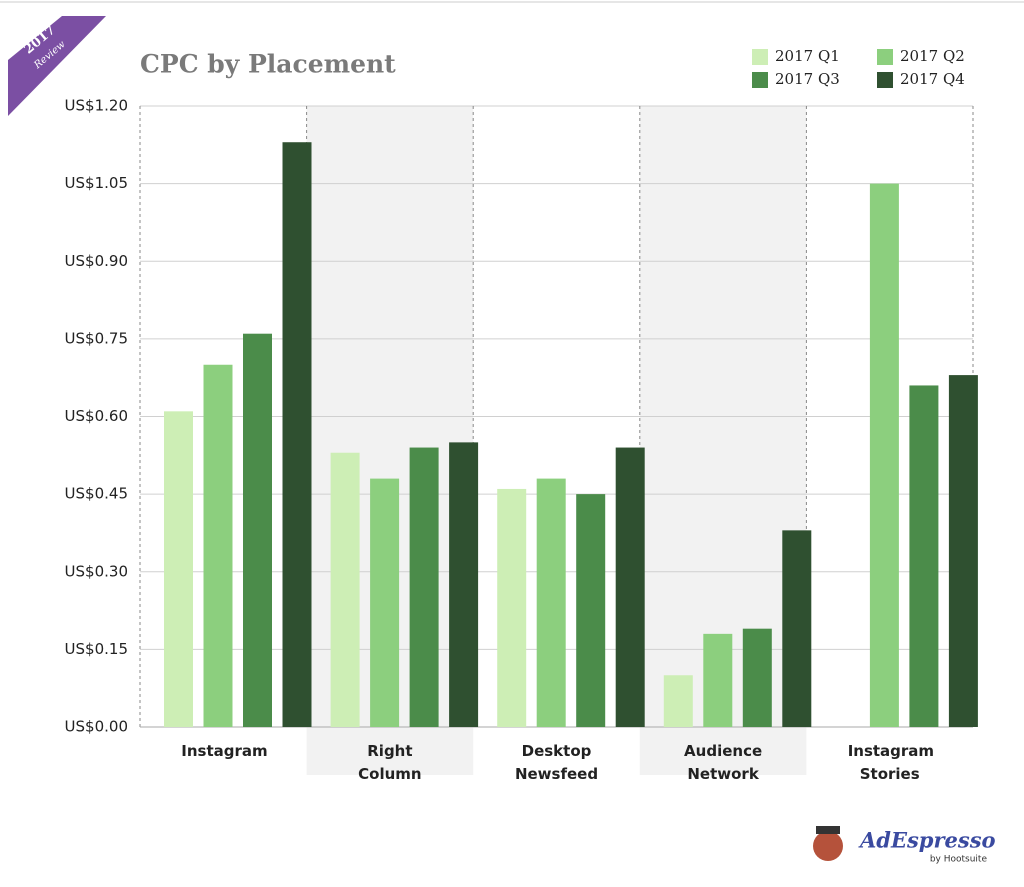  What do you see at coordinates (96, 649) in the screenshot?
I see `y-tick-label: US$0.15` at bounding box center [96, 649].